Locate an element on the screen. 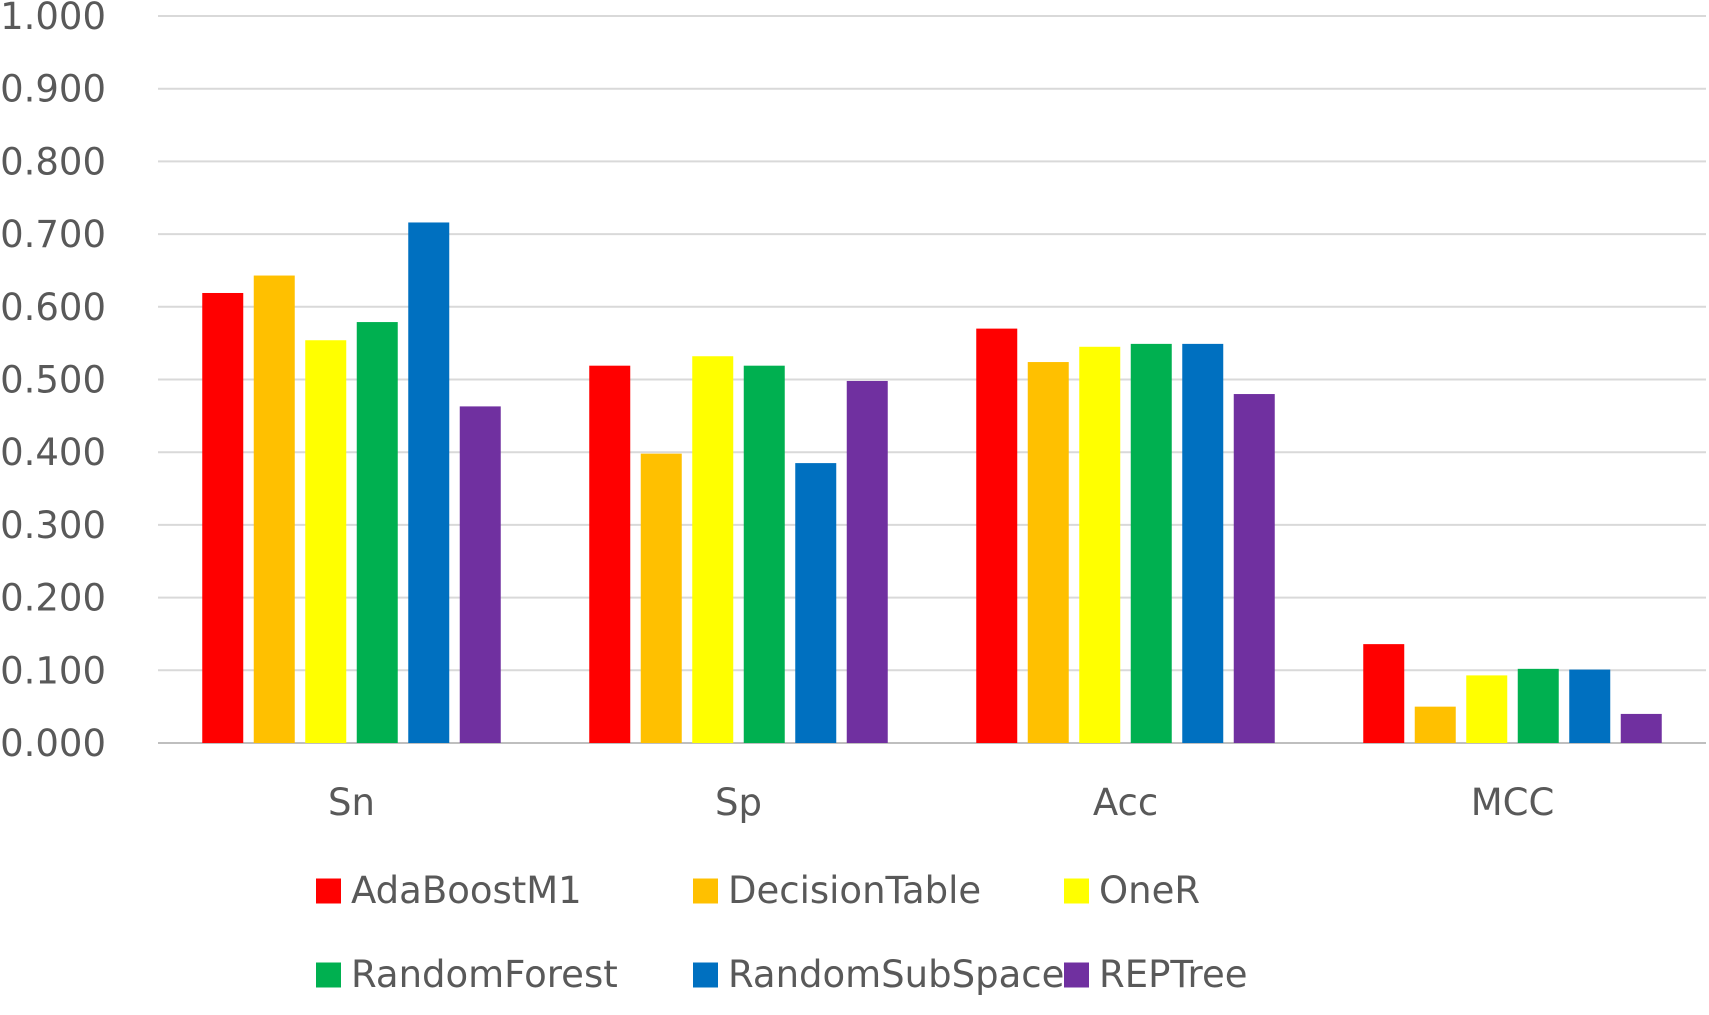  legend-label: RandomForest is located at coordinates (484, 974).